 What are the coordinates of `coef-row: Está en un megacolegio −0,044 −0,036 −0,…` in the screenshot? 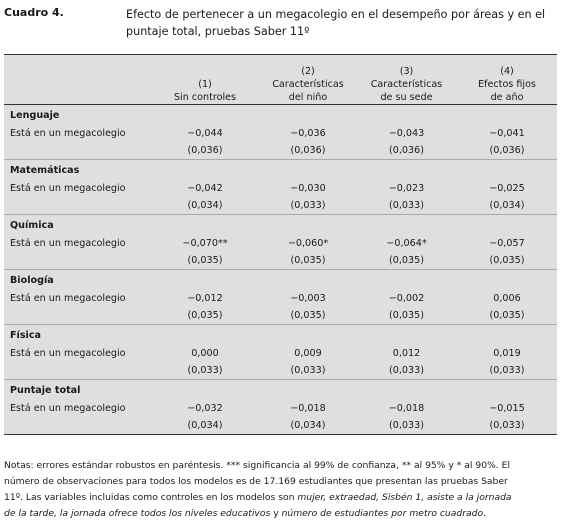 It's located at (280, 133).